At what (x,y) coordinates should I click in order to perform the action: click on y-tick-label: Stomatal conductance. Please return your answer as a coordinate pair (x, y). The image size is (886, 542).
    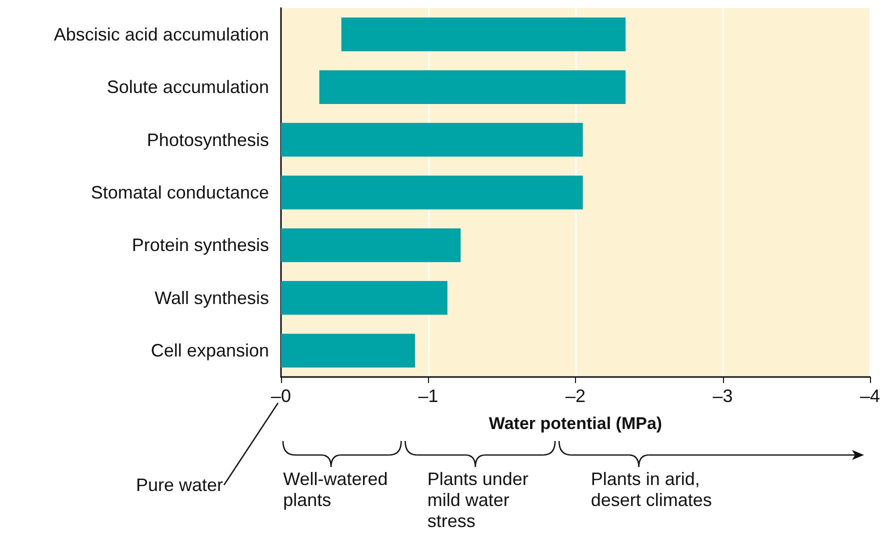
    Looking at the image, I should click on (179, 192).